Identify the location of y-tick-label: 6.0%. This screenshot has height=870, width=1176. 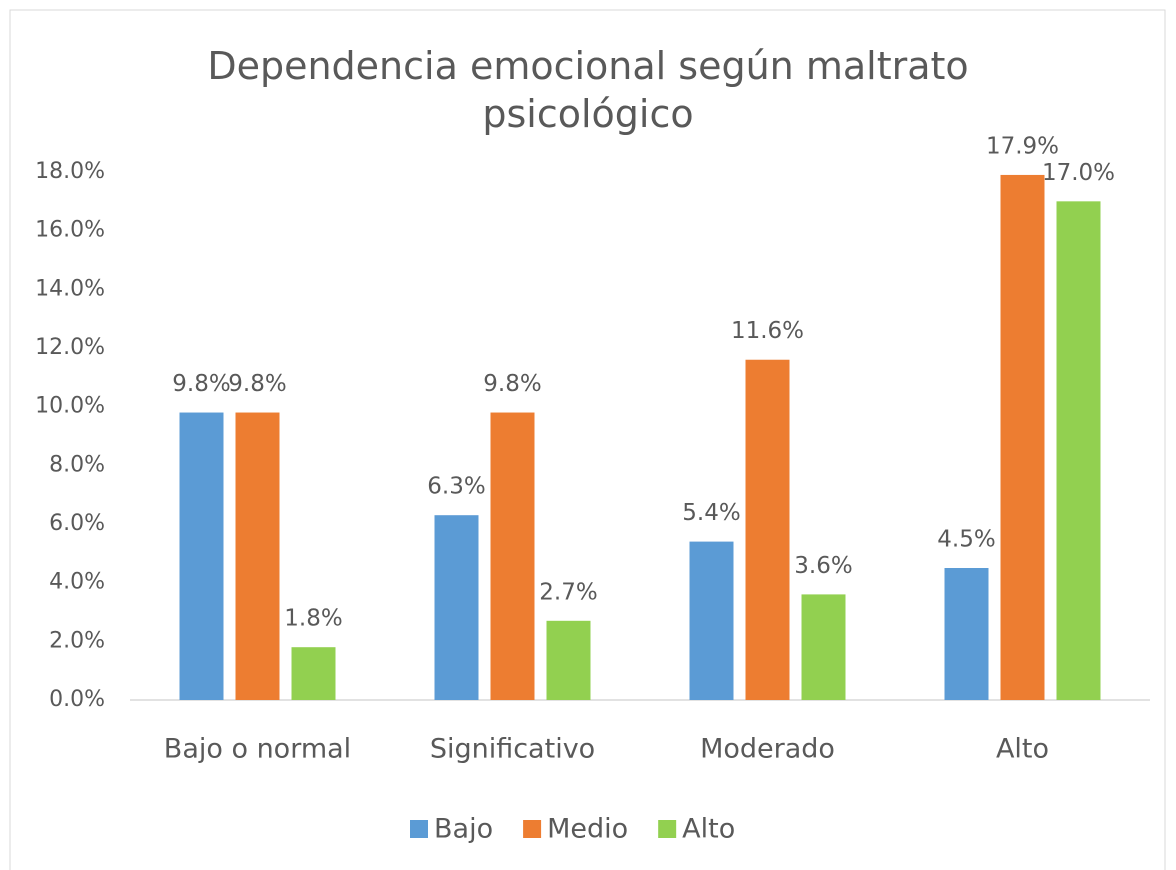
(77, 523).